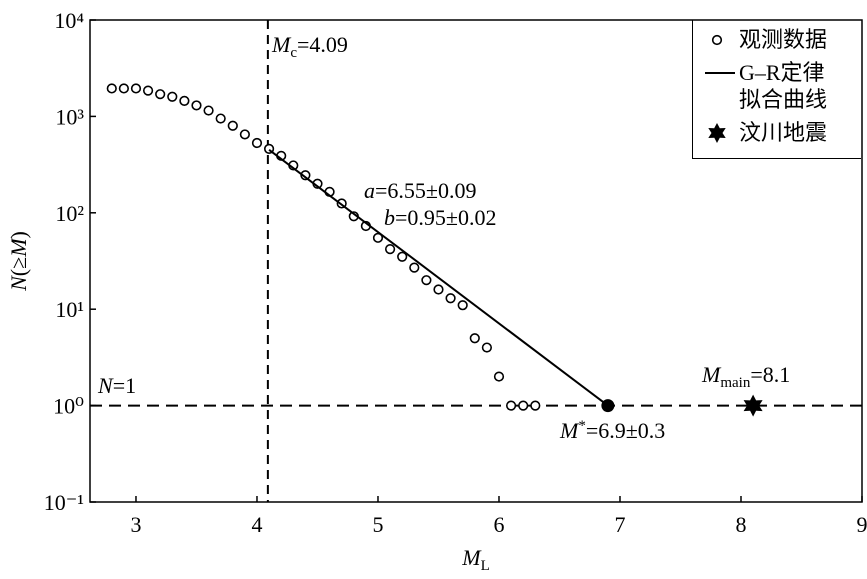 This screenshot has height=579, width=867. Describe the element at coordinates (783, 132) in the screenshot. I see `legend-label: 汶川地震` at that location.